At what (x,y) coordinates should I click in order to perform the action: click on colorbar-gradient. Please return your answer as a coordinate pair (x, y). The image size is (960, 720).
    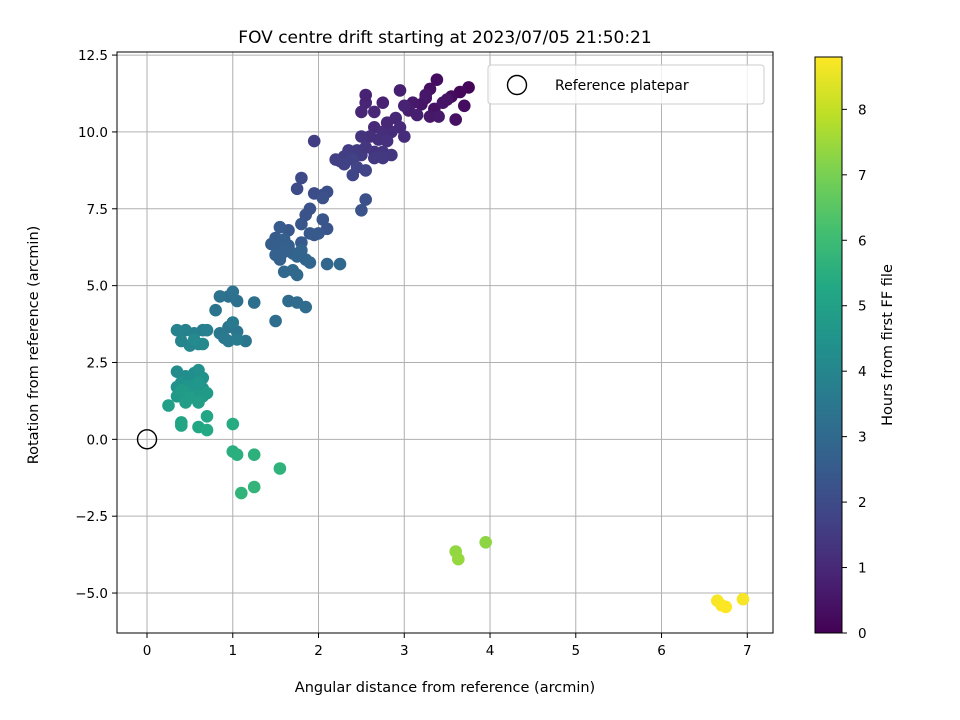
    Looking at the image, I should click on (828, 345).